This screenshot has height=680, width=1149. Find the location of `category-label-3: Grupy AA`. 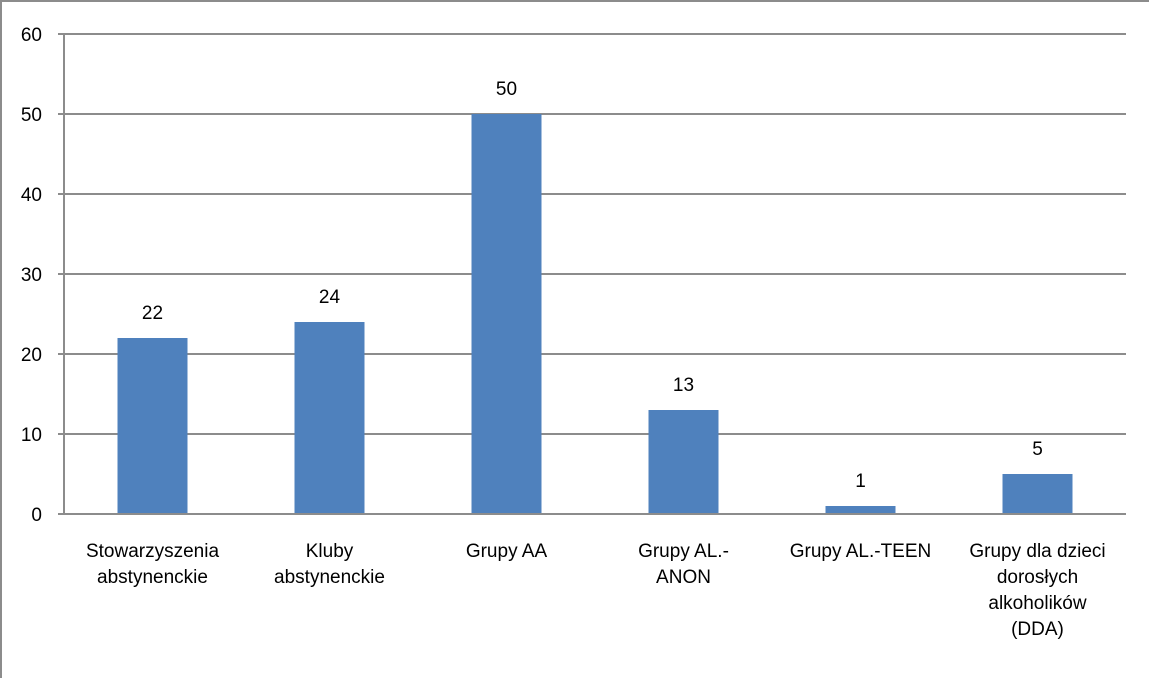

category-label-3: Grupy AA is located at coordinates (507, 551).